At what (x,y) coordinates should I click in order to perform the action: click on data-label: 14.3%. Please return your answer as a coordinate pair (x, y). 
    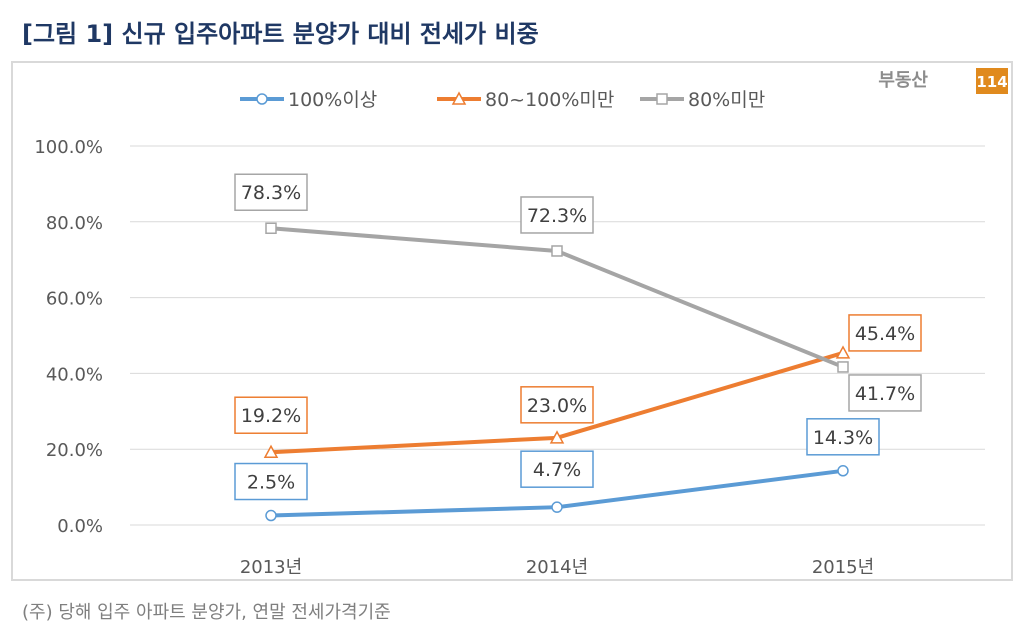
    Looking at the image, I should click on (843, 438).